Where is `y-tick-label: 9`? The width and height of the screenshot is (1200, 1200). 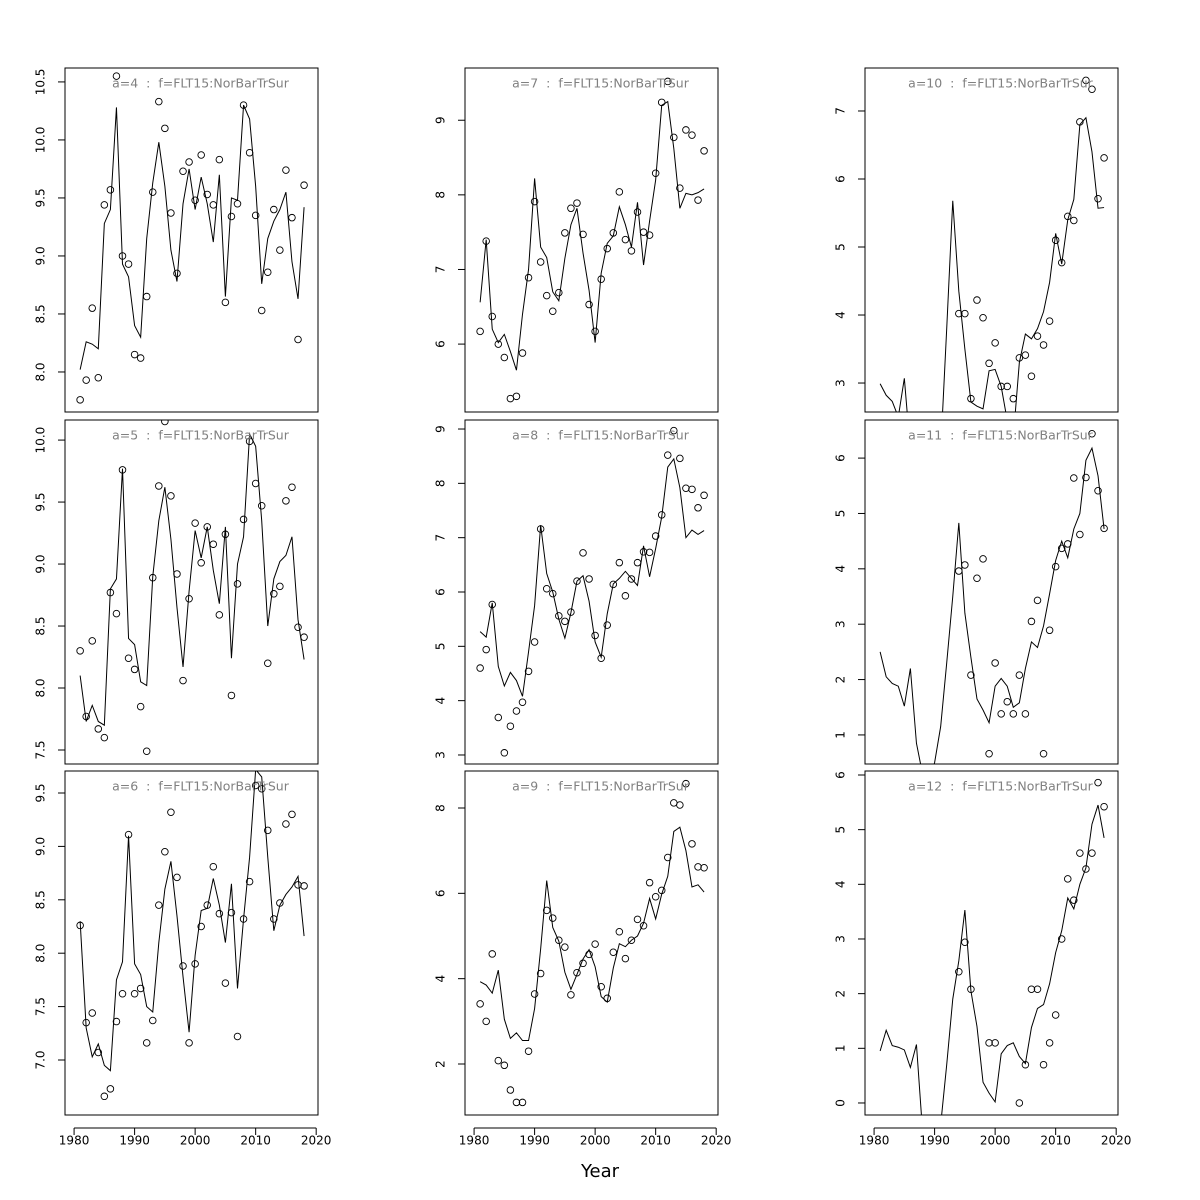 y-tick-label: 9 is located at coordinates (441, 429).